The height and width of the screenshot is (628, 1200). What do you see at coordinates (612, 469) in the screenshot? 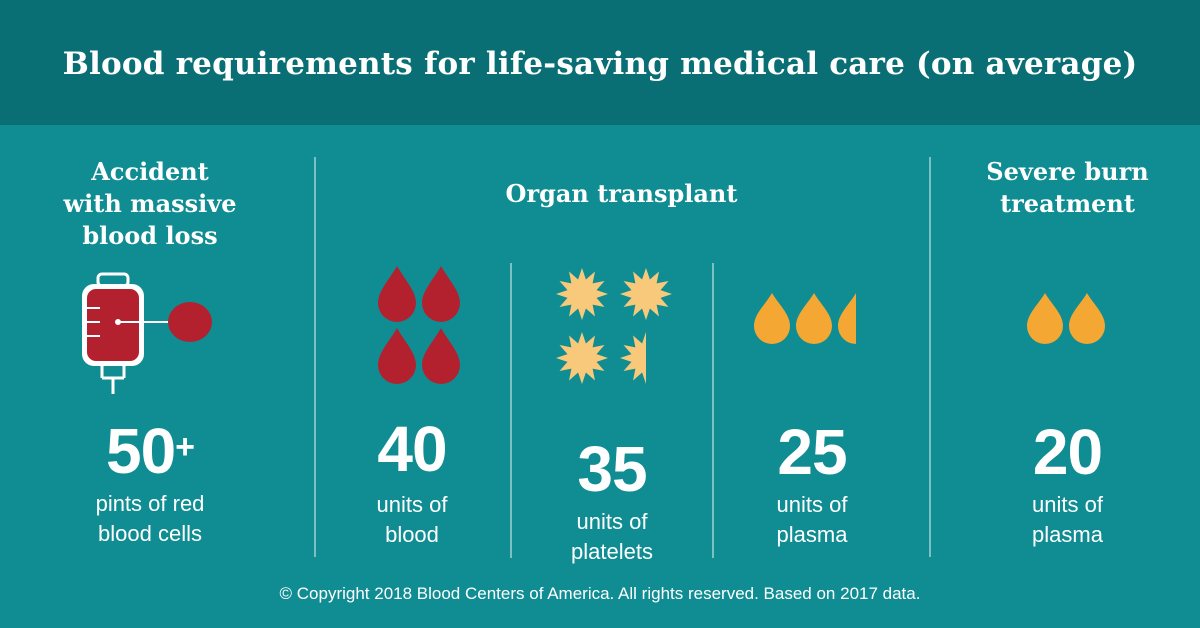
I see `organ-platelets-number: 35` at bounding box center [612, 469].